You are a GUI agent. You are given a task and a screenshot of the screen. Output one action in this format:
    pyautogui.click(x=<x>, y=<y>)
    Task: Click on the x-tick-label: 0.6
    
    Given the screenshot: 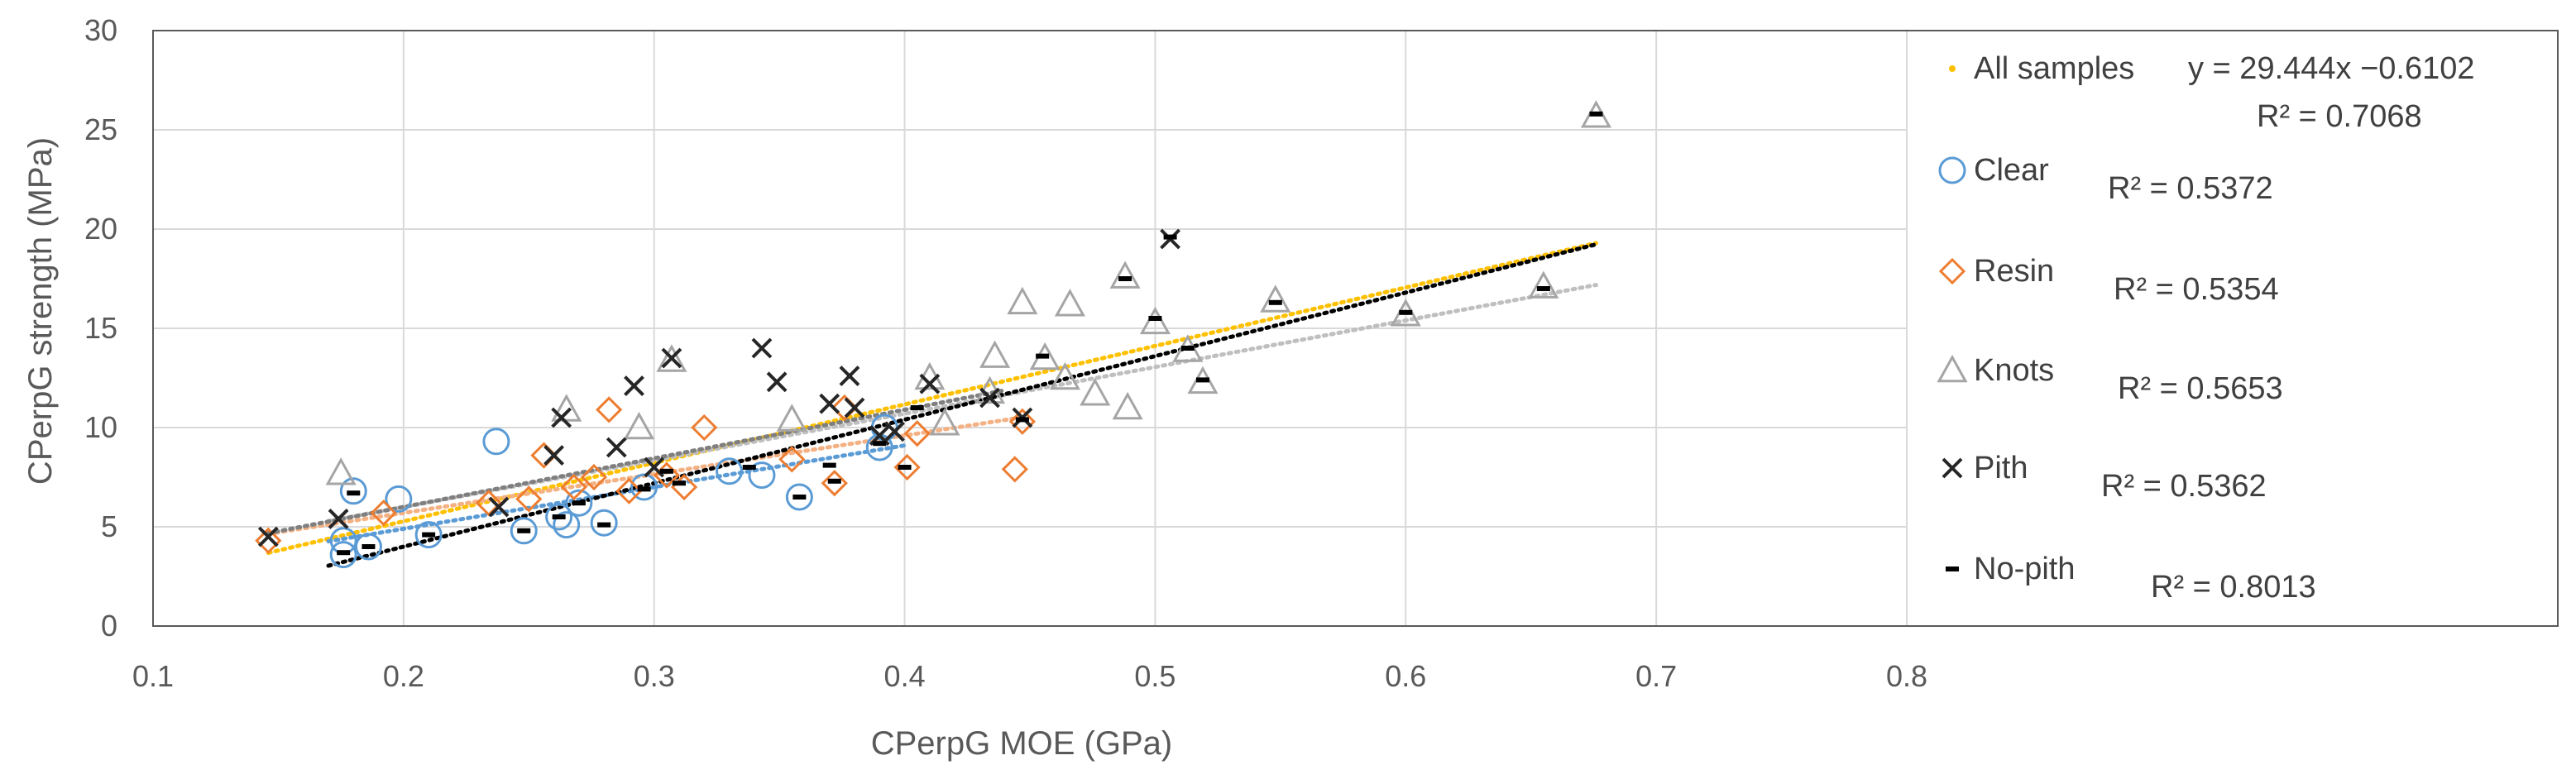 What is the action you would take?
    pyautogui.click(x=1405, y=676)
    